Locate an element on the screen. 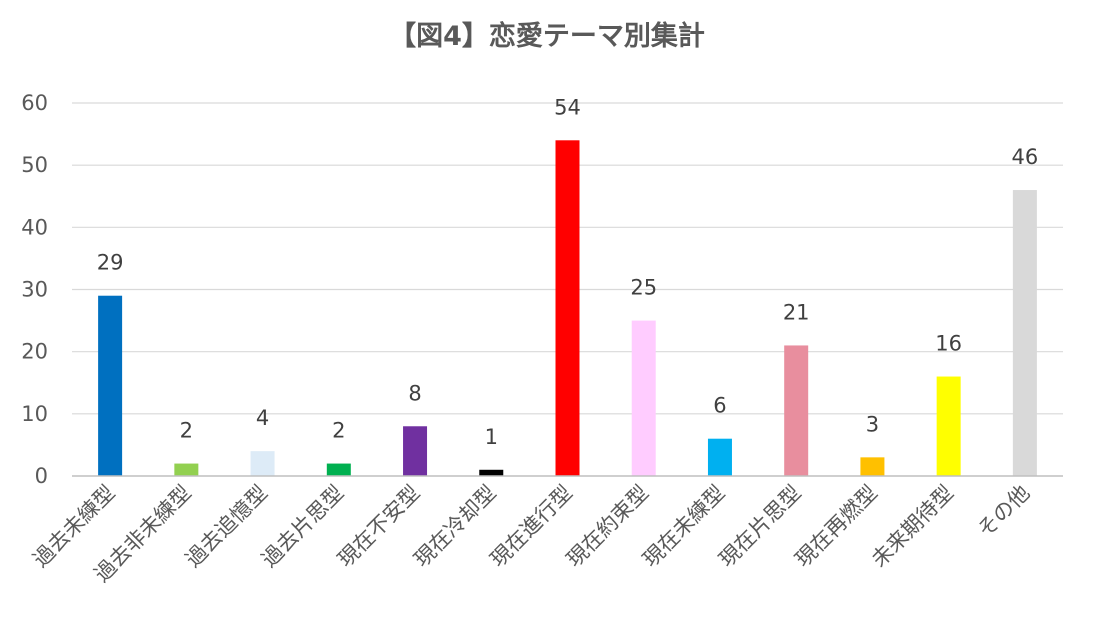 This screenshot has width=1094, height=623. y-tick-label: 0 is located at coordinates (41, 476).